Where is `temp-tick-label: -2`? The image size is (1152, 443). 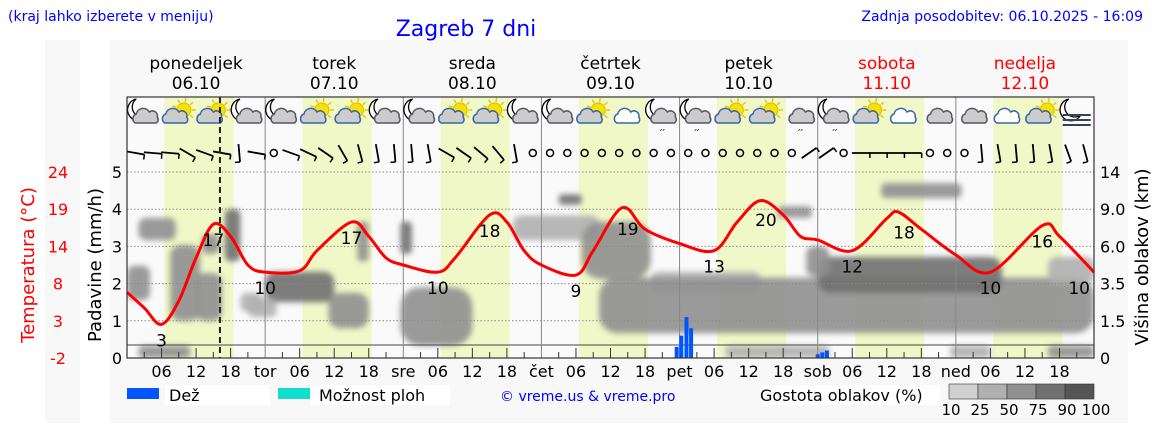 temp-tick-label: -2 is located at coordinates (58, 358).